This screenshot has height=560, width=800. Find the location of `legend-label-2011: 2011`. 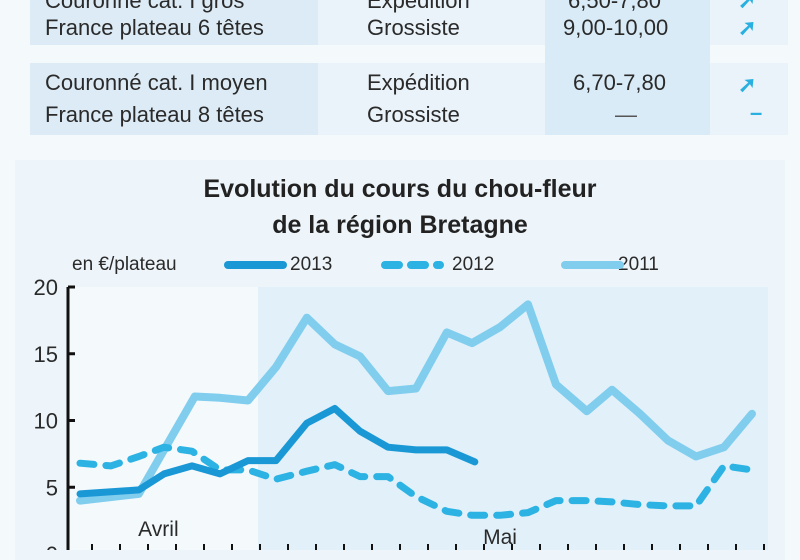

legend-label-2011: 2011 is located at coordinates (638, 264).